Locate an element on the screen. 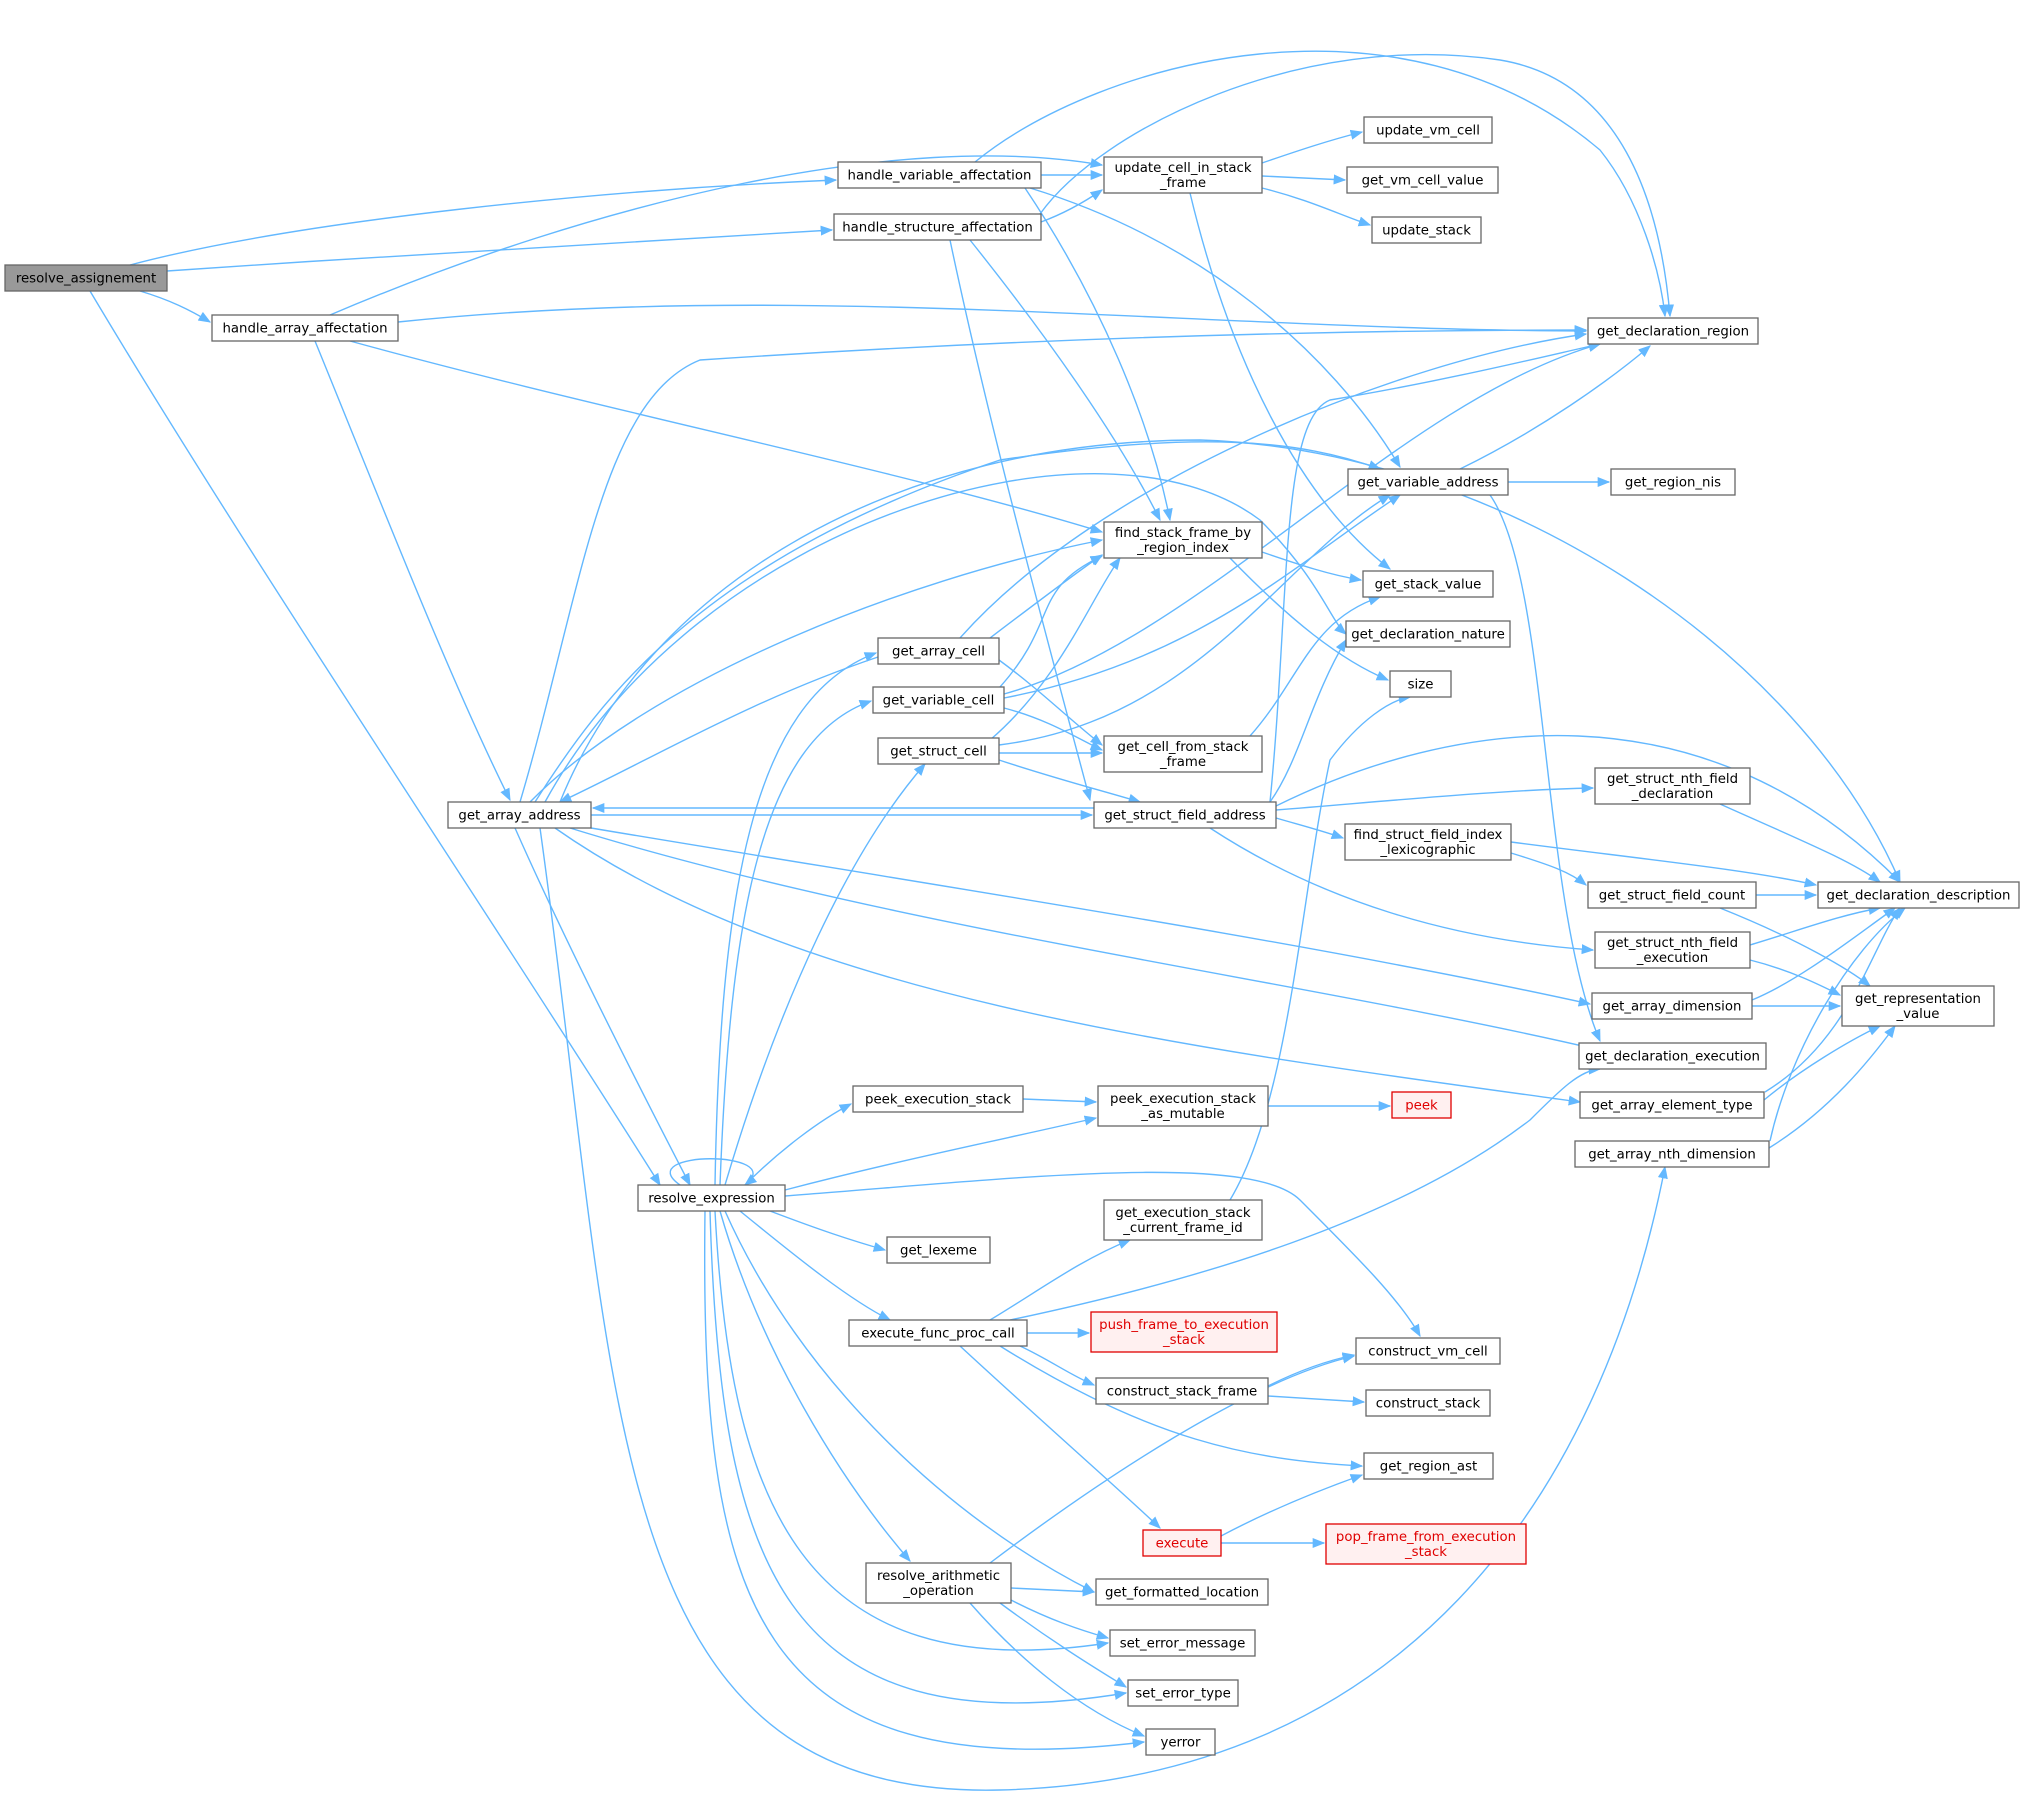 This screenshot has width=2024, height=1797. node-construct-stack: construct_stack is located at coordinates (1428, 1403).